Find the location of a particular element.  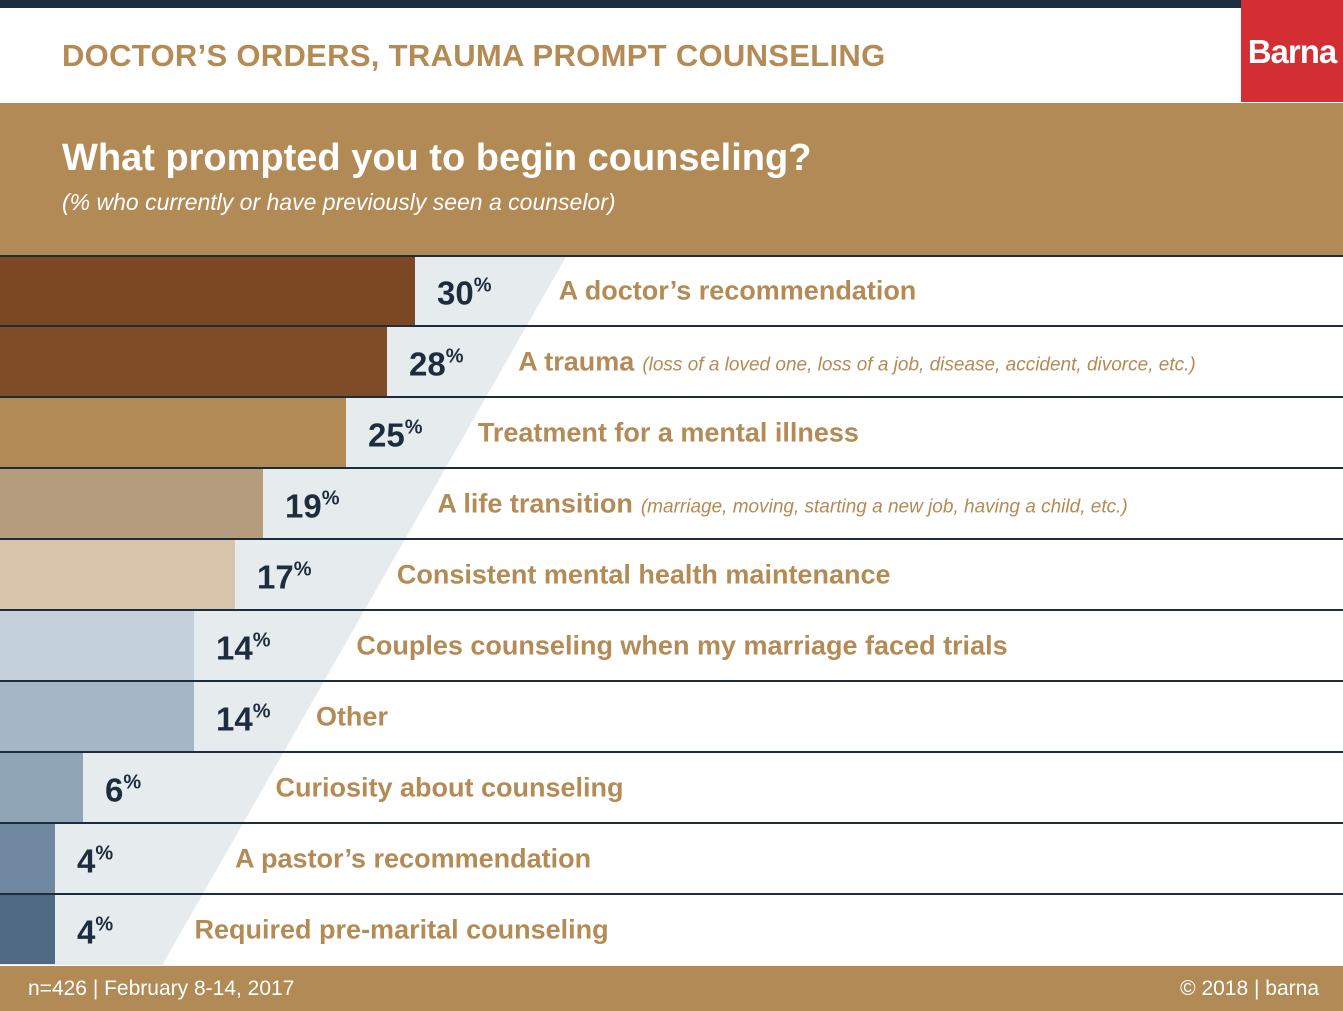

sample-info: n=426 | February 8-14, 2017 is located at coordinates (161, 988).